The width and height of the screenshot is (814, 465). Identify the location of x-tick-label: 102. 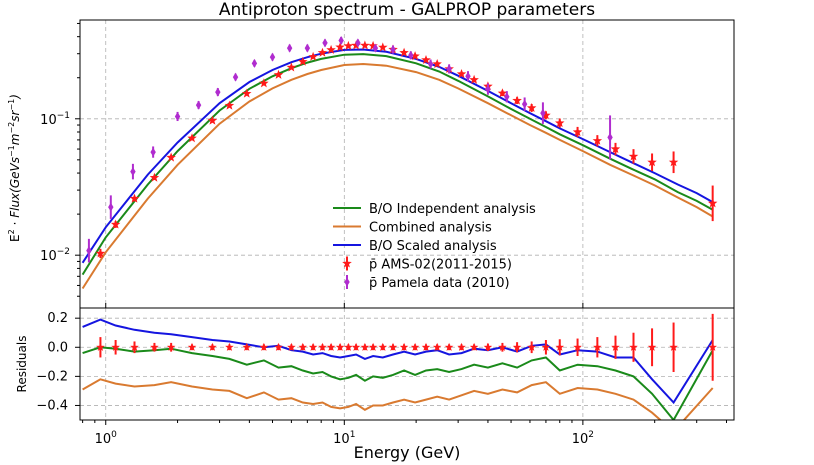
(583, 438).